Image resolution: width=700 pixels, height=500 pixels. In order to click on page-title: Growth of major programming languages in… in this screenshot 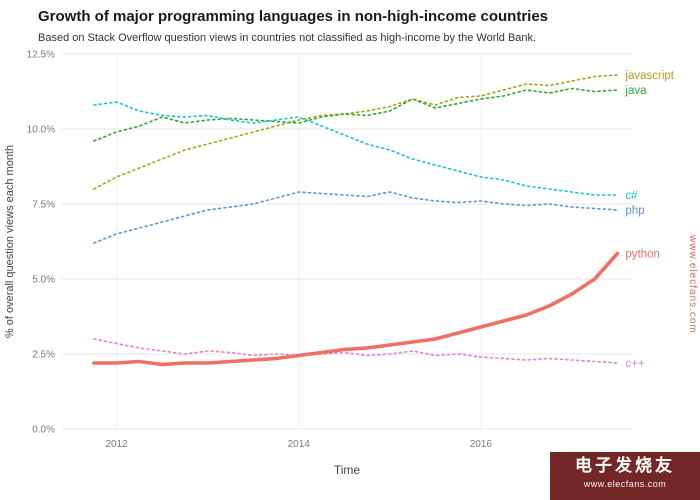, I will do `click(293, 16)`.